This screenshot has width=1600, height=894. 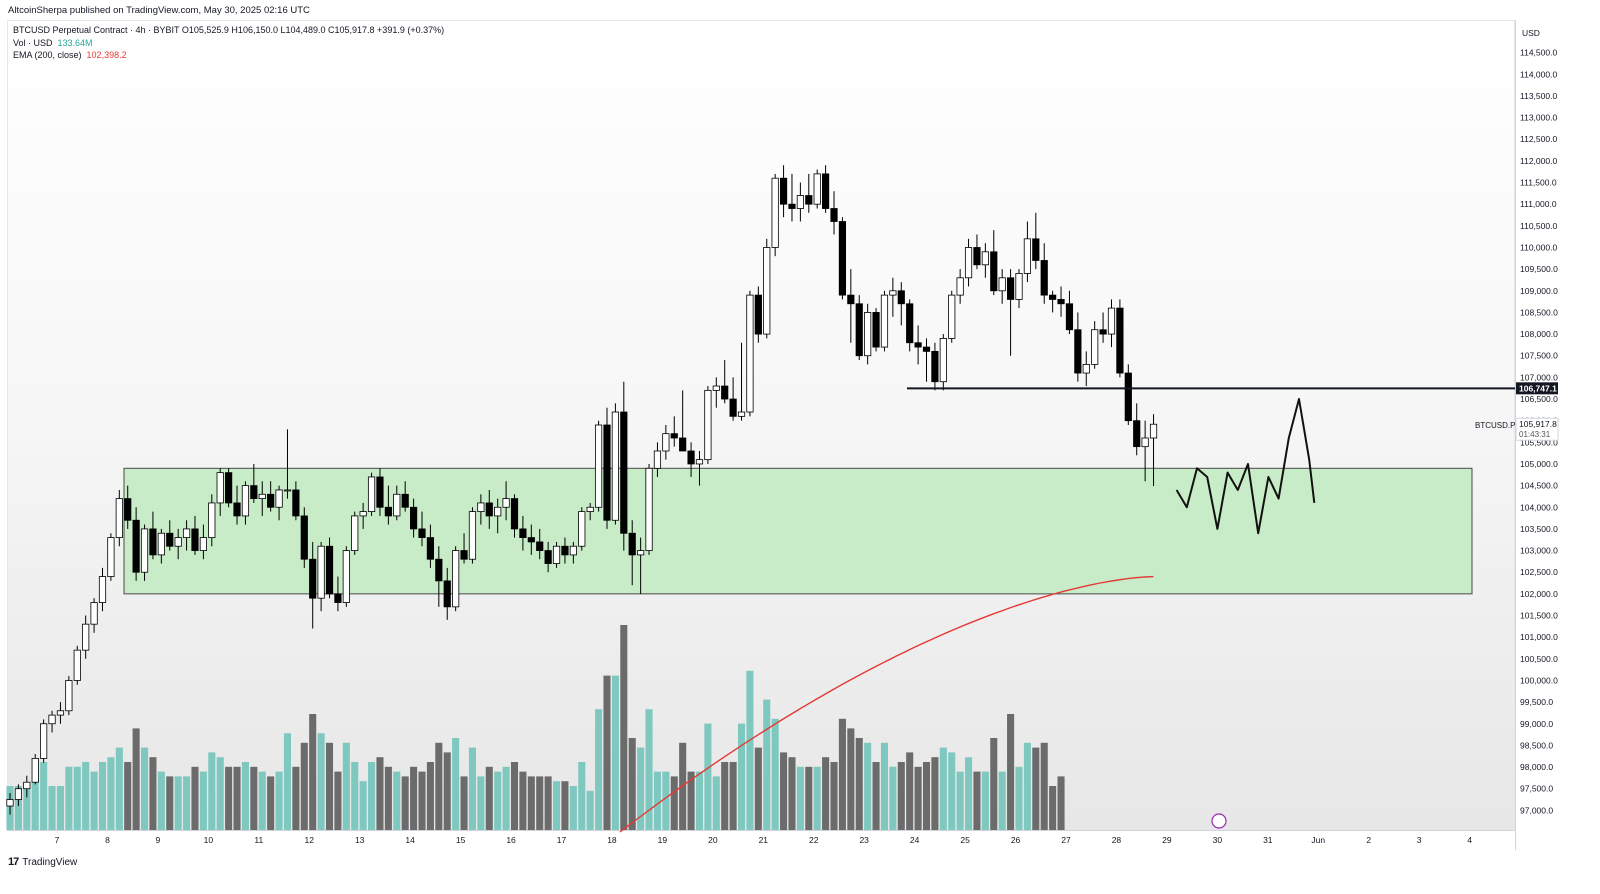 What do you see at coordinates (50, 862) in the screenshot?
I see `tradingview-brand: TradingView` at bounding box center [50, 862].